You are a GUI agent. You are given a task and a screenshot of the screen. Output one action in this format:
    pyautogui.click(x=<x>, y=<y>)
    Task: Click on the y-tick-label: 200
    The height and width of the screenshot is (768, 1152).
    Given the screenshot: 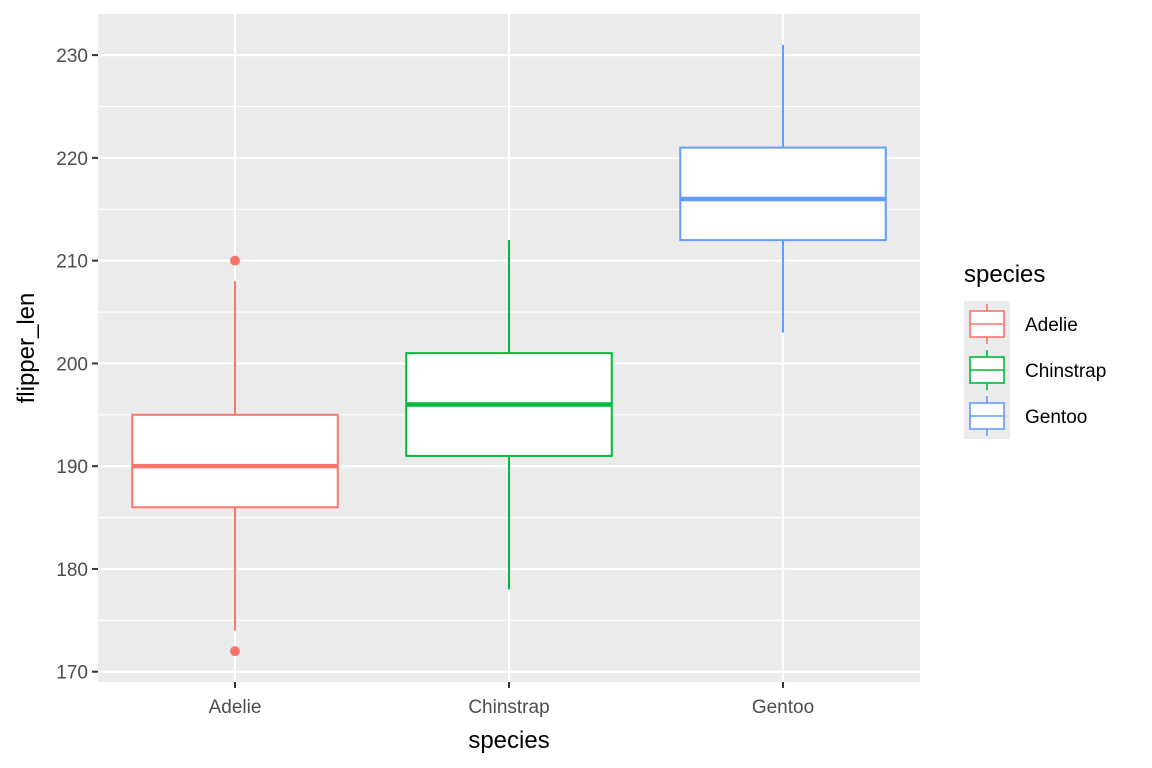 What is the action you would take?
    pyautogui.click(x=72, y=364)
    